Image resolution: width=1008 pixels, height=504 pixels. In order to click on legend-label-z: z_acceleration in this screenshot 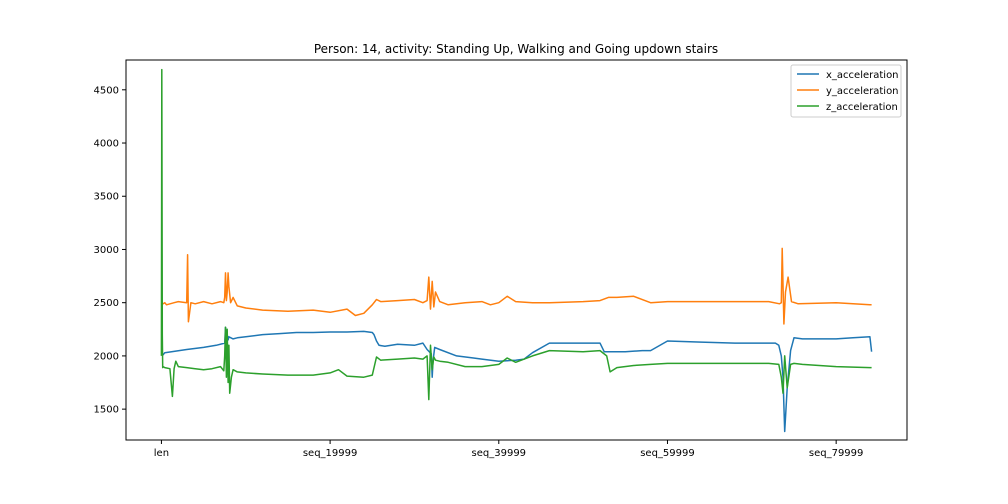, I will do `click(862, 107)`.